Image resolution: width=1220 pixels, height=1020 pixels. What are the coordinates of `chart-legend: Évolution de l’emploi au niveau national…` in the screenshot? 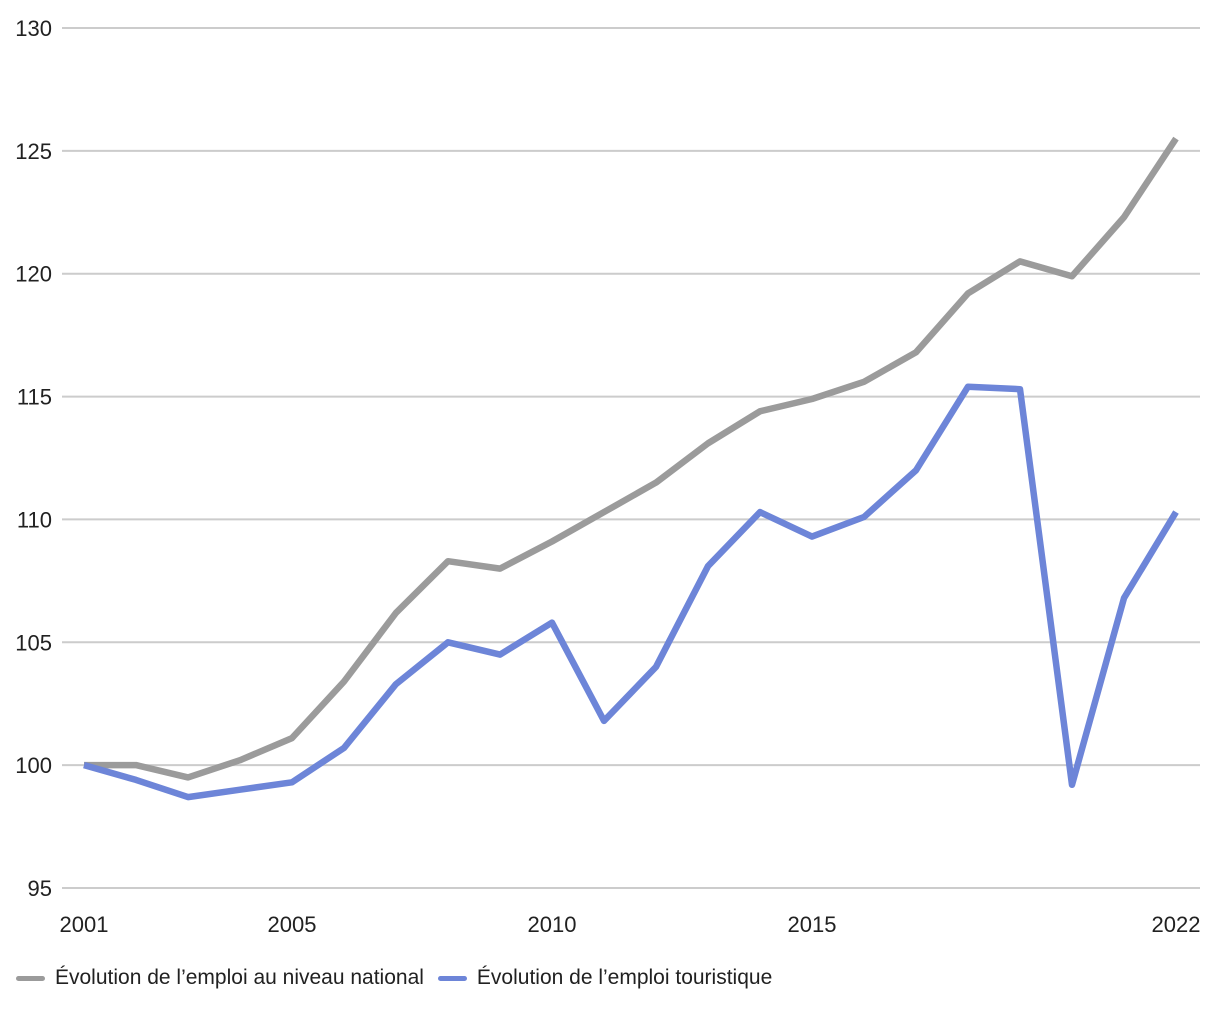 It's located at (394, 978).